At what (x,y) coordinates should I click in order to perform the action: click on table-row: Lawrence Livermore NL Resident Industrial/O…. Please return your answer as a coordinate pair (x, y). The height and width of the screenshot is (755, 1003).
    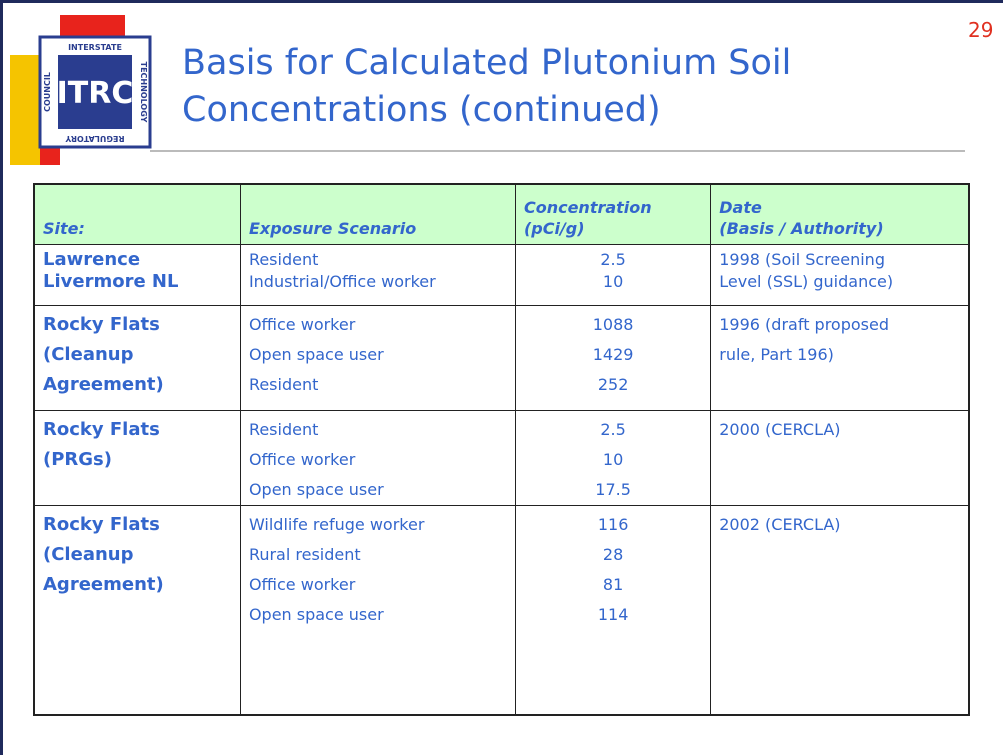
    Looking at the image, I should click on (501, 275).